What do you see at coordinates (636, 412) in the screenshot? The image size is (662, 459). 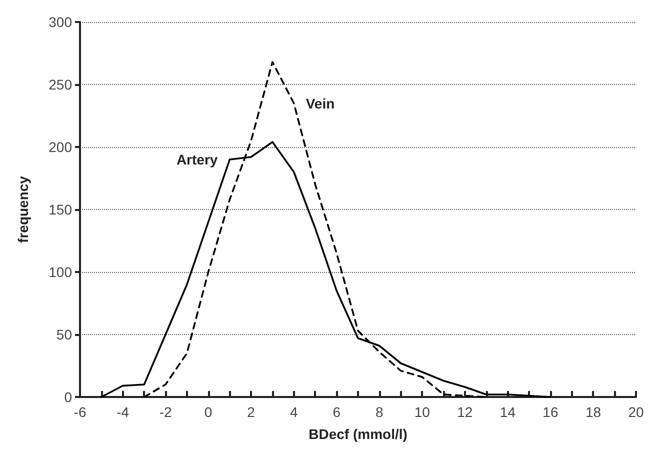 I see `x-tick-label: 20` at bounding box center [636, 412].